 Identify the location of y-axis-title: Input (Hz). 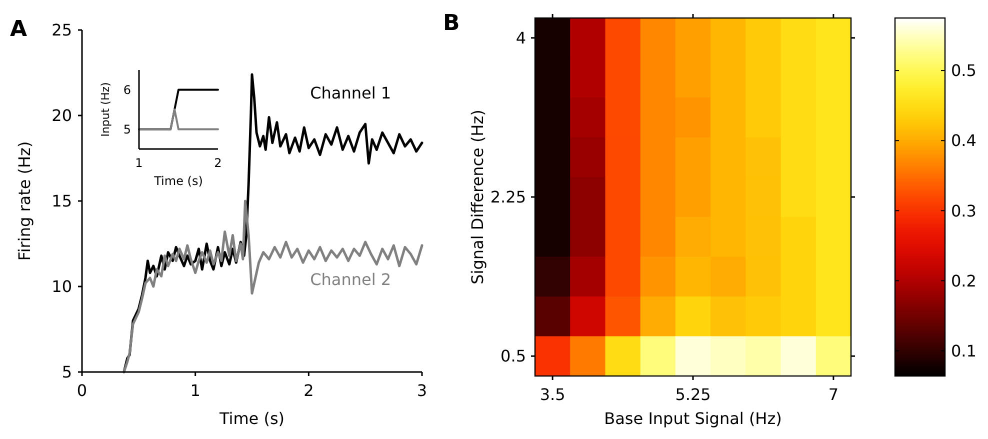
(105, 109).